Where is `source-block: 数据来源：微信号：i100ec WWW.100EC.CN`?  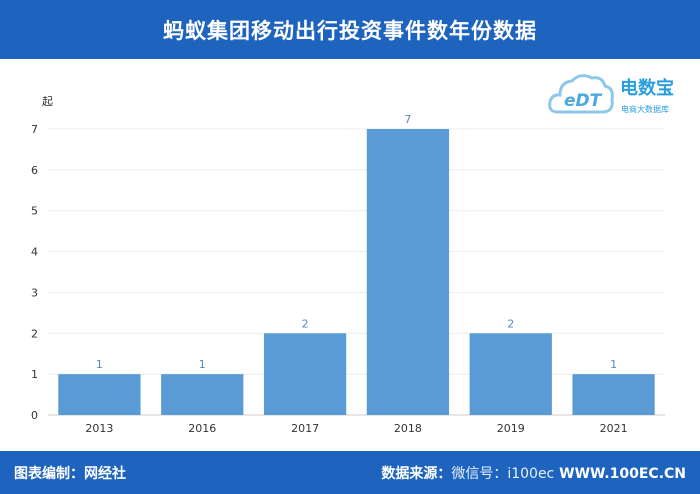 source-block: 数据来源：微信号：i100ec WWW.100EC.CN is located at coordinates (533, 473).